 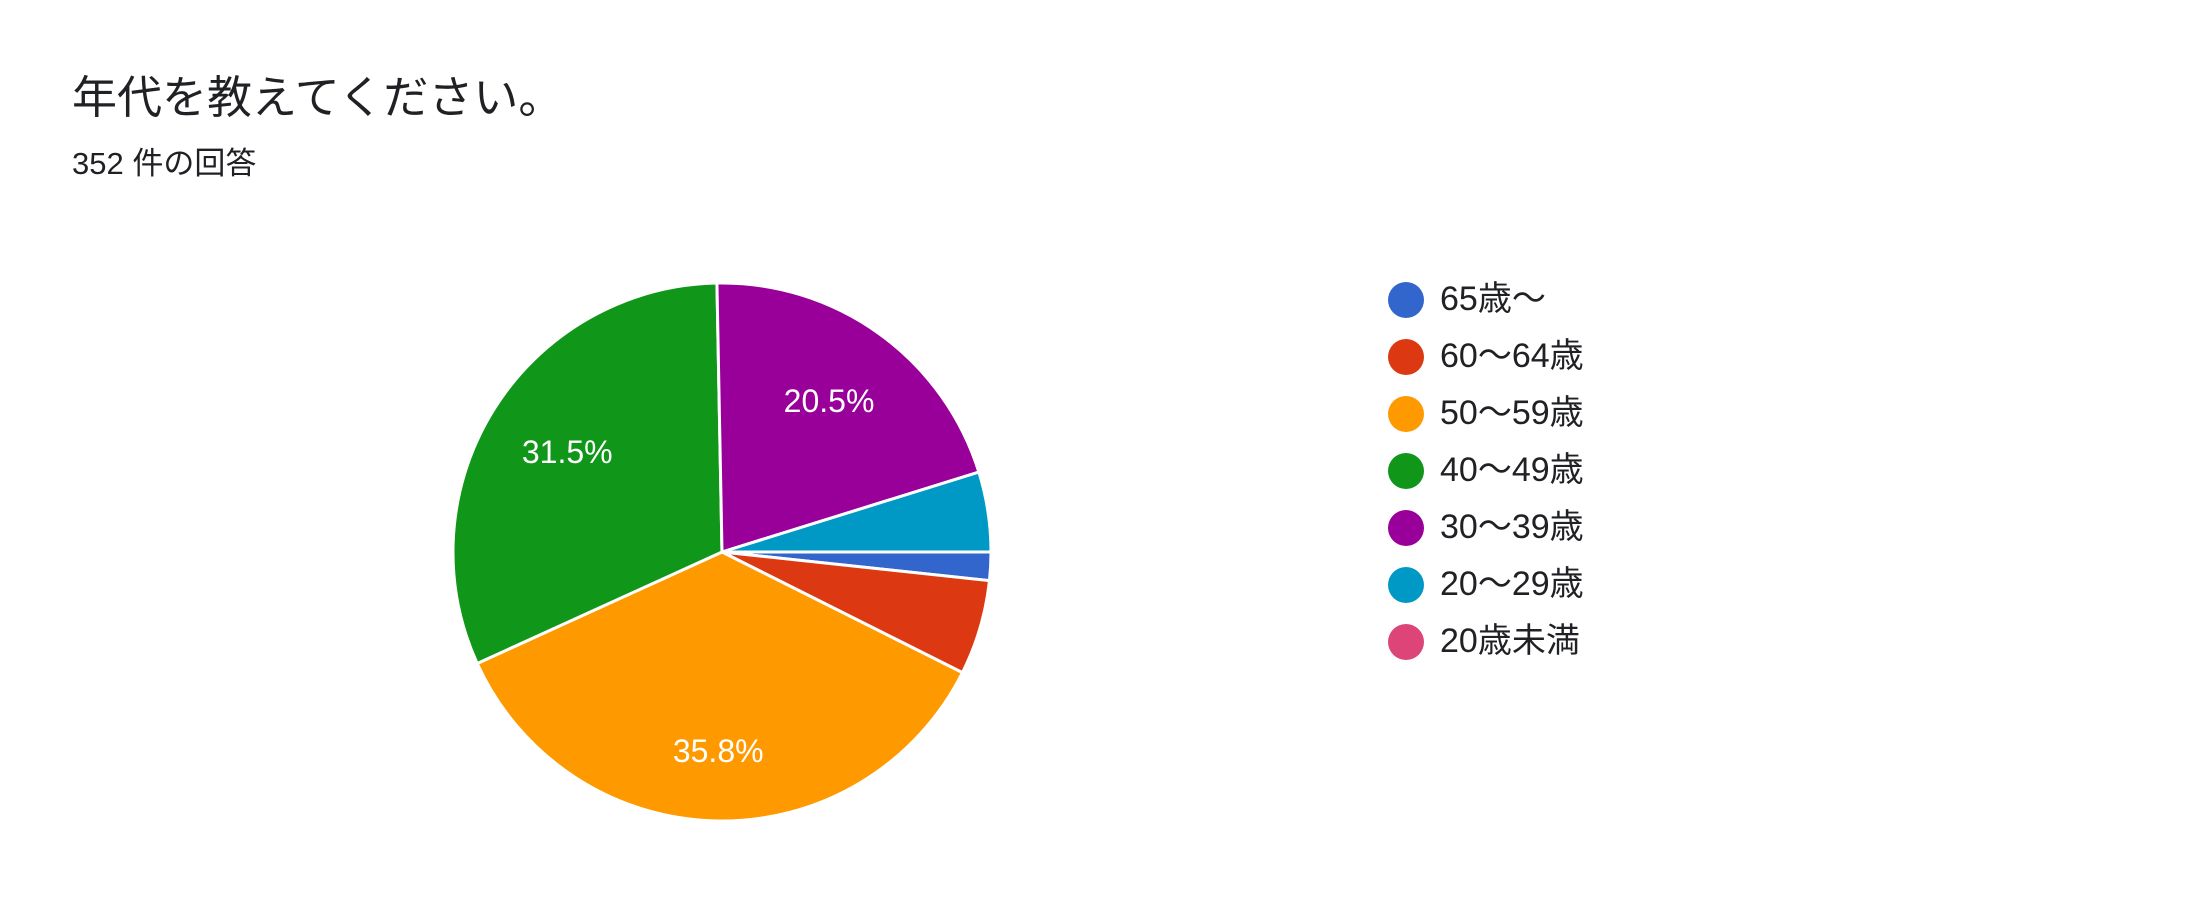 What do you see at coordinates (718, 751) in the screenshot?
I see `data-label: 35.8%` at bounding box center [718, 751].